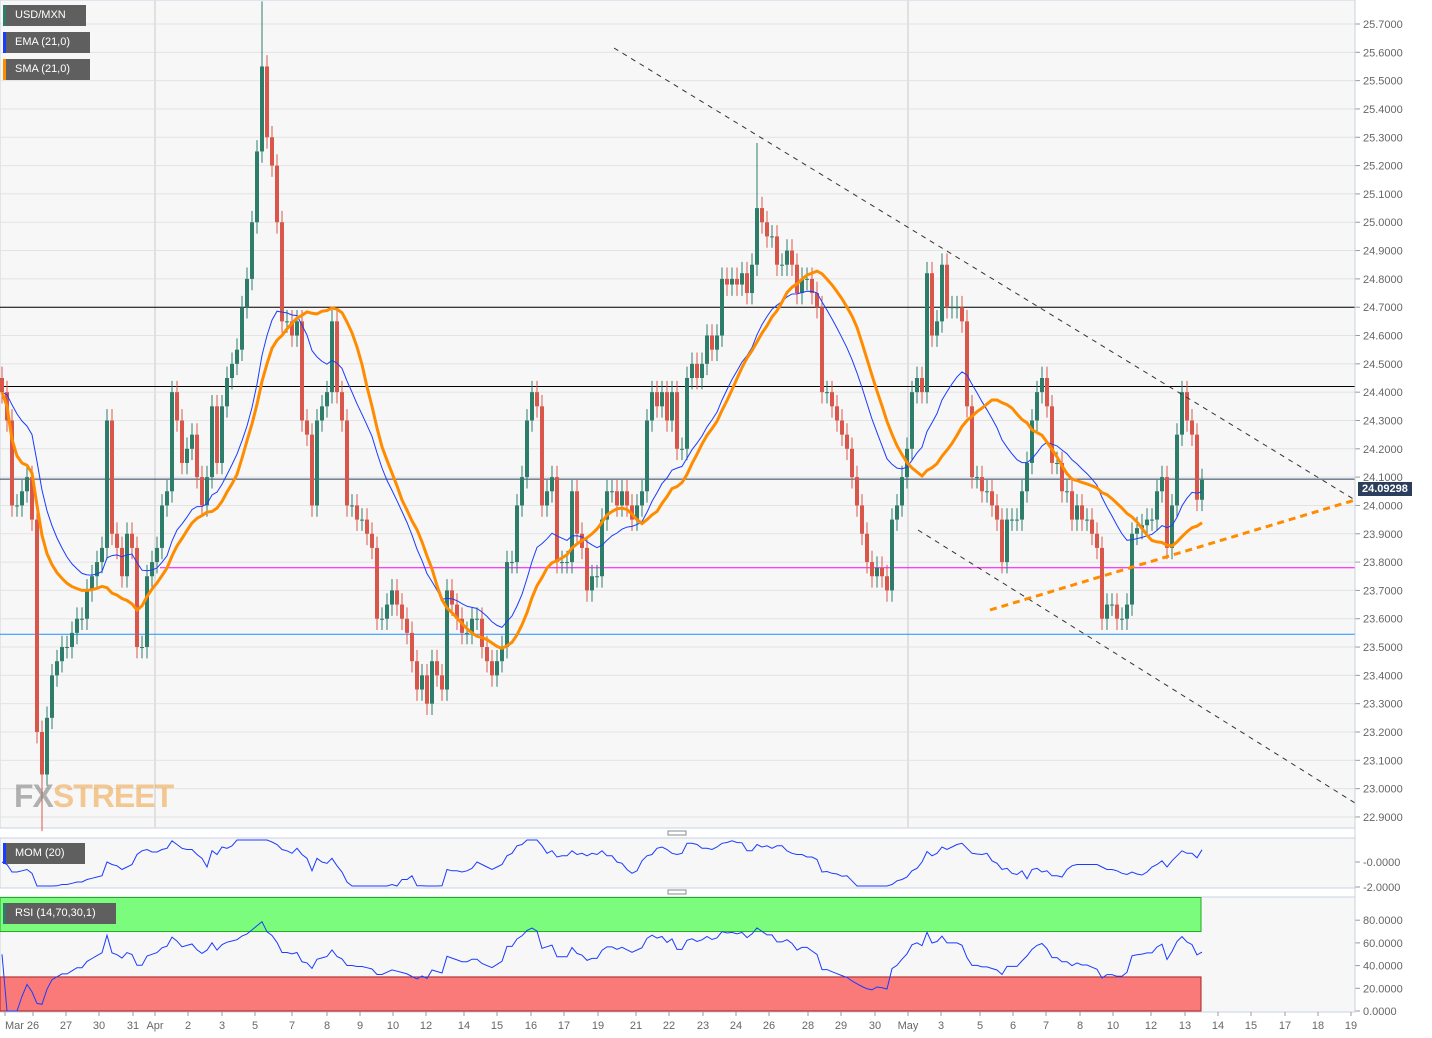  Describe the element at coordinates (677, 833) in the screenshot. I see `panel-resize-handle` at that location.